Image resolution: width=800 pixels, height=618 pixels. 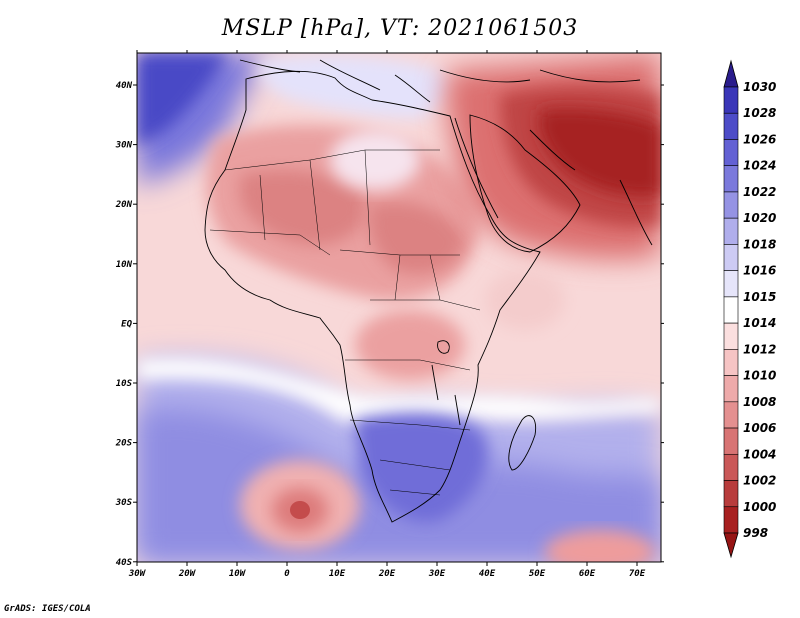 I want to click on colorbar-label: 1022, so click(x=759, y=192).